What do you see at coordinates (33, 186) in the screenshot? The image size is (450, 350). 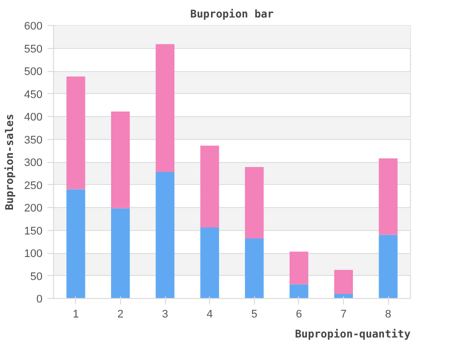 I see `y-tick-label: 250` at bounding box center [33, 186].